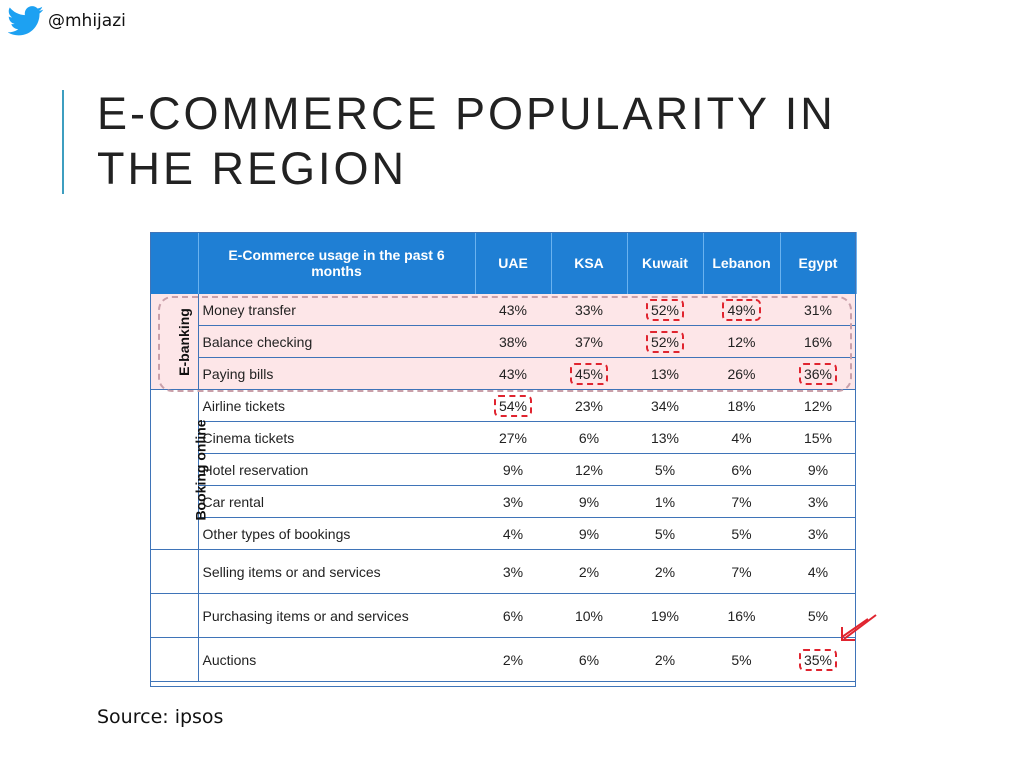 This screenshot has height=768, width=1024. Describe the element at coordinates (487, 141) in the screenshot. I see `slide-title: E-COMMERCE POPULARITY IN THE REGION` at that location.